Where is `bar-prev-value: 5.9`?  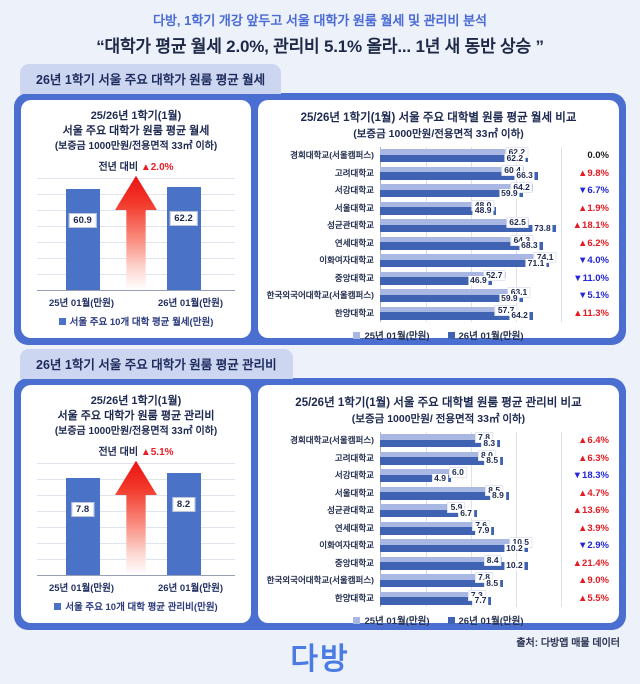
bar-prev-value: 5.9 is located at coordinates (456, 507).